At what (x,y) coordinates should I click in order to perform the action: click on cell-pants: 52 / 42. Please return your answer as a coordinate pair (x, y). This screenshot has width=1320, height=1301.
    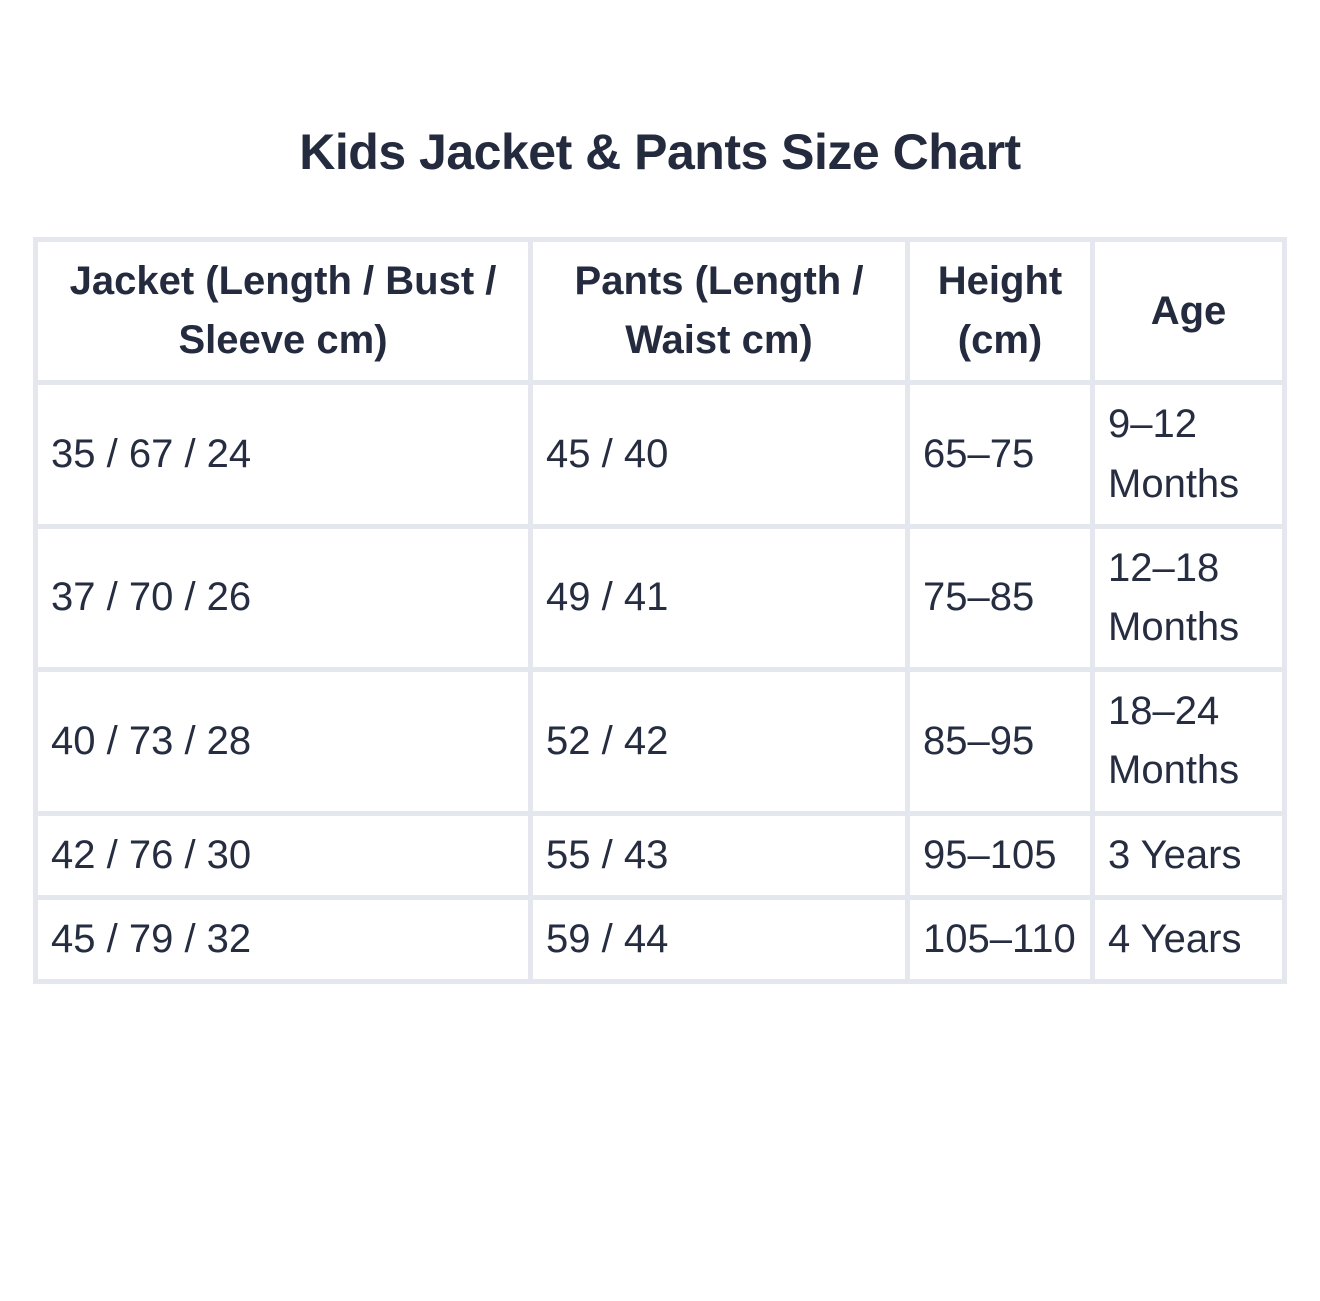
    Looking at the image, I should click on (719, 741).